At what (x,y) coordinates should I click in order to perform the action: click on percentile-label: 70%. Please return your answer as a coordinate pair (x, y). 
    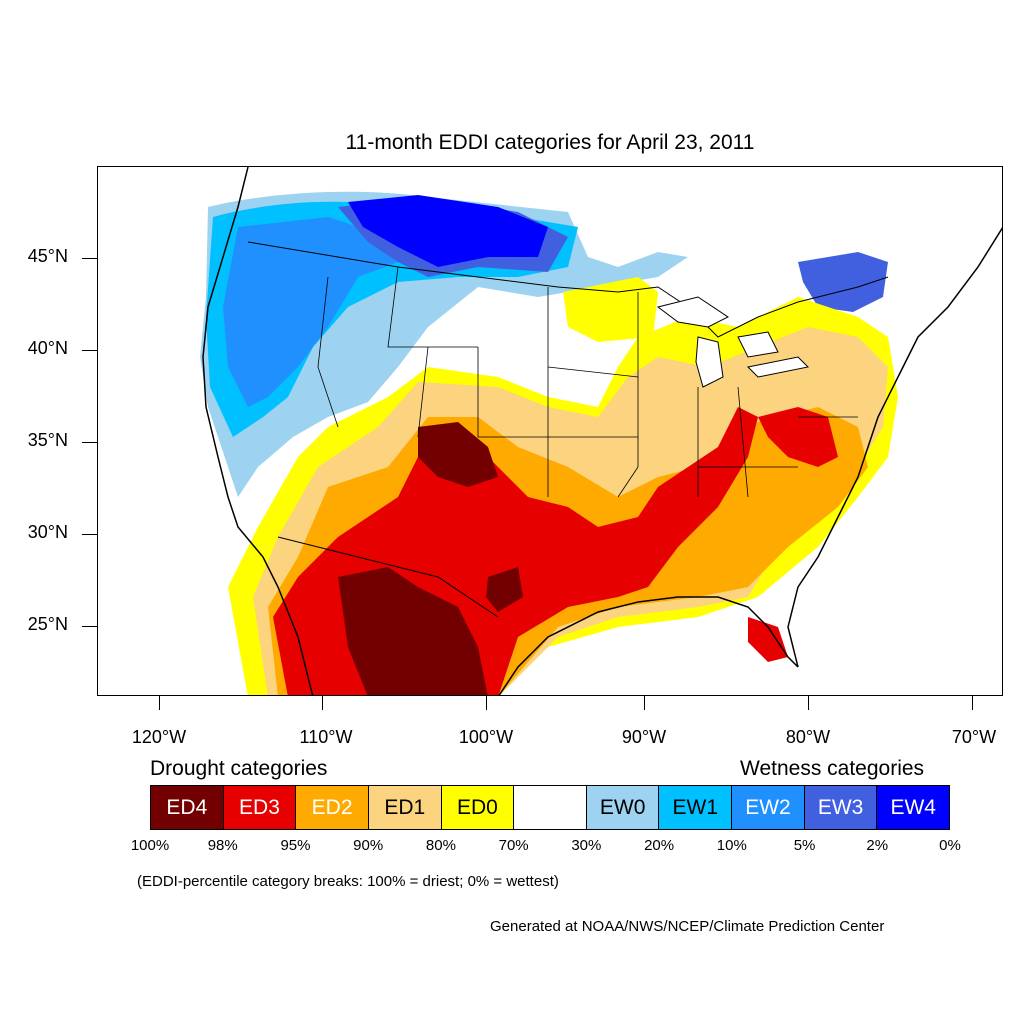
    Looking at the image, I should click on (513, 845).